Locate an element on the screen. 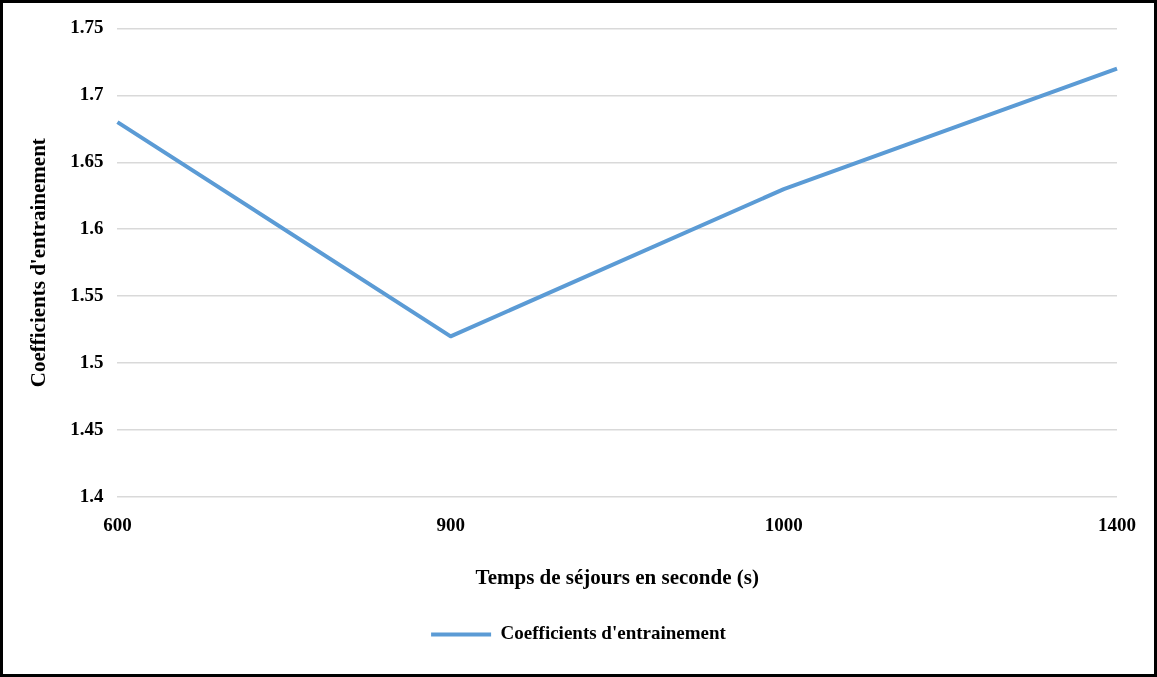  y-tick-label: 1.4 is located at coordinates (91, 495).